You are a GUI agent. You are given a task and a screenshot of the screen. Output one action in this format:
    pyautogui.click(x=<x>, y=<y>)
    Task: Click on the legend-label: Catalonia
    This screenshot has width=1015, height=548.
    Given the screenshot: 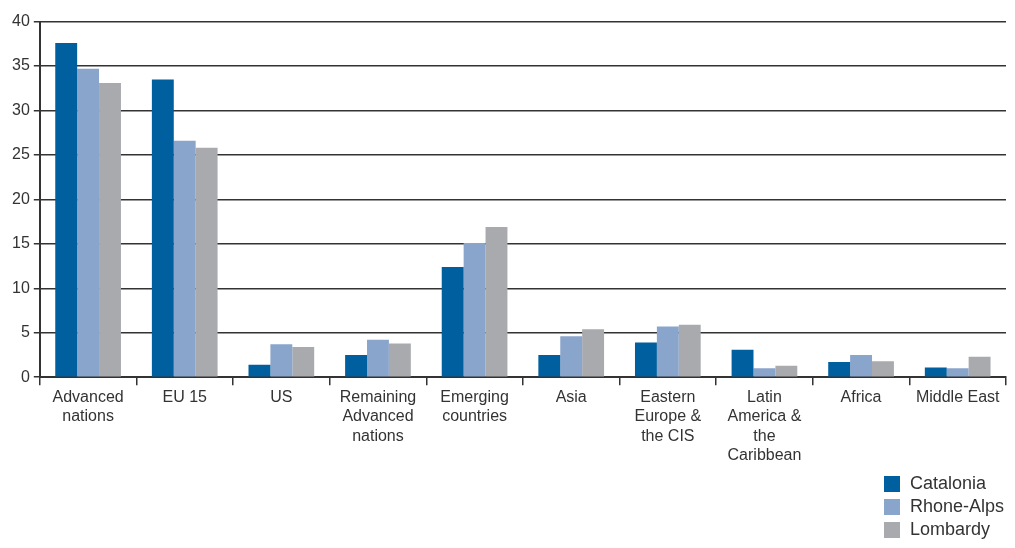 What is the action you would take?
    pyautogui.click(x=947, y=483)
    